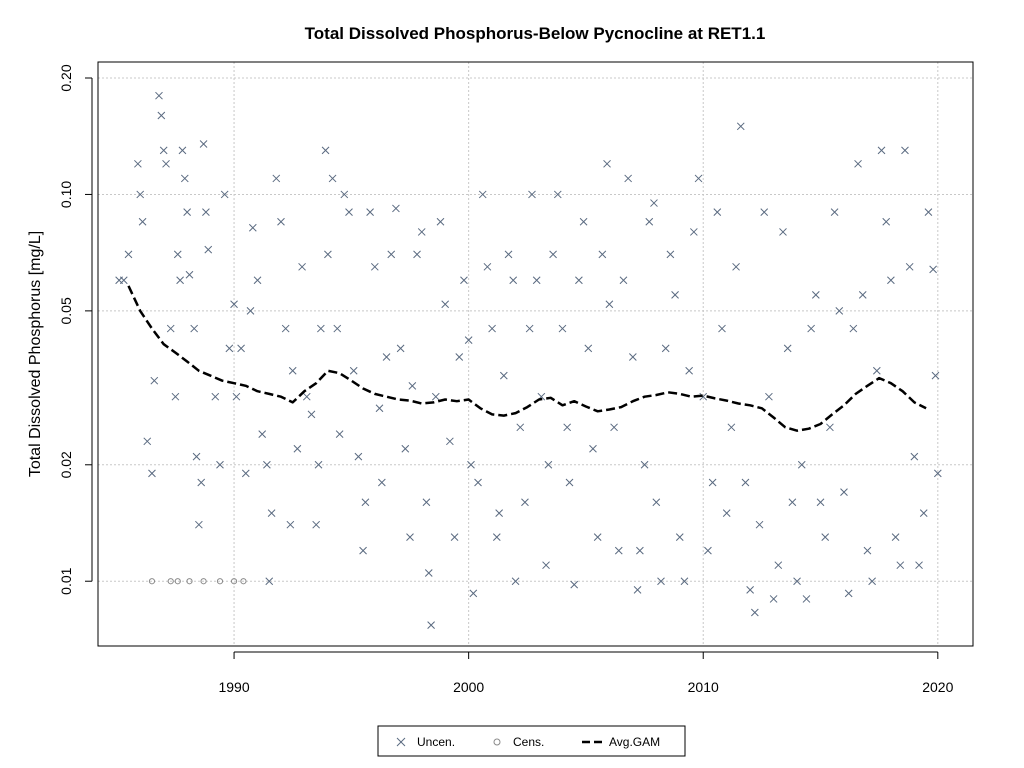 Image resolution: width=1024 pixels, height=768 pixels. I want to click on legend: Uncen. Cens. Avg.GAM, so click(531, 741).